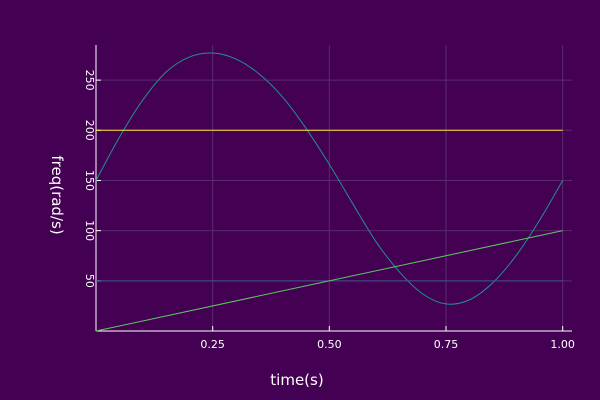  What do you see at coordinates (89, 180) in the screenshot?
I see `y-tick-label-2: 150` at bounding box center [89, 180].